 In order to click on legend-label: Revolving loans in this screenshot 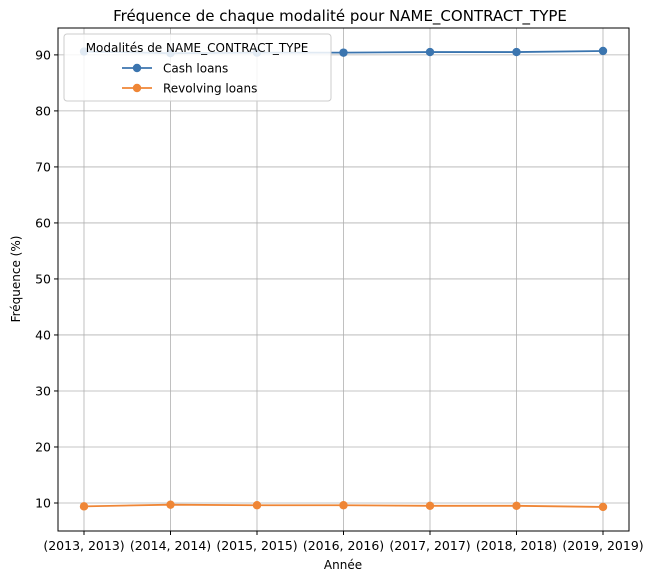, I will do `click(210, 89)`.